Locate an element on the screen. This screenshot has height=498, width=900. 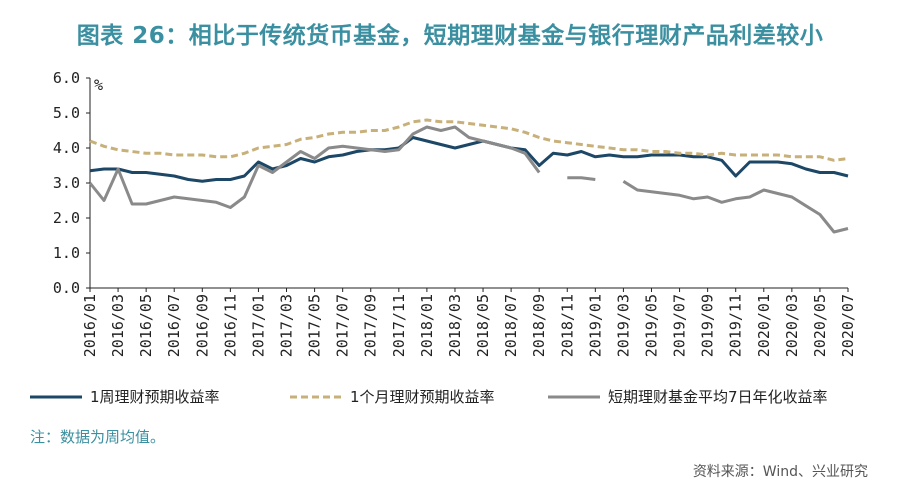
chart-note: 注：数据为周均值。 is located at coordinates (98, 437).